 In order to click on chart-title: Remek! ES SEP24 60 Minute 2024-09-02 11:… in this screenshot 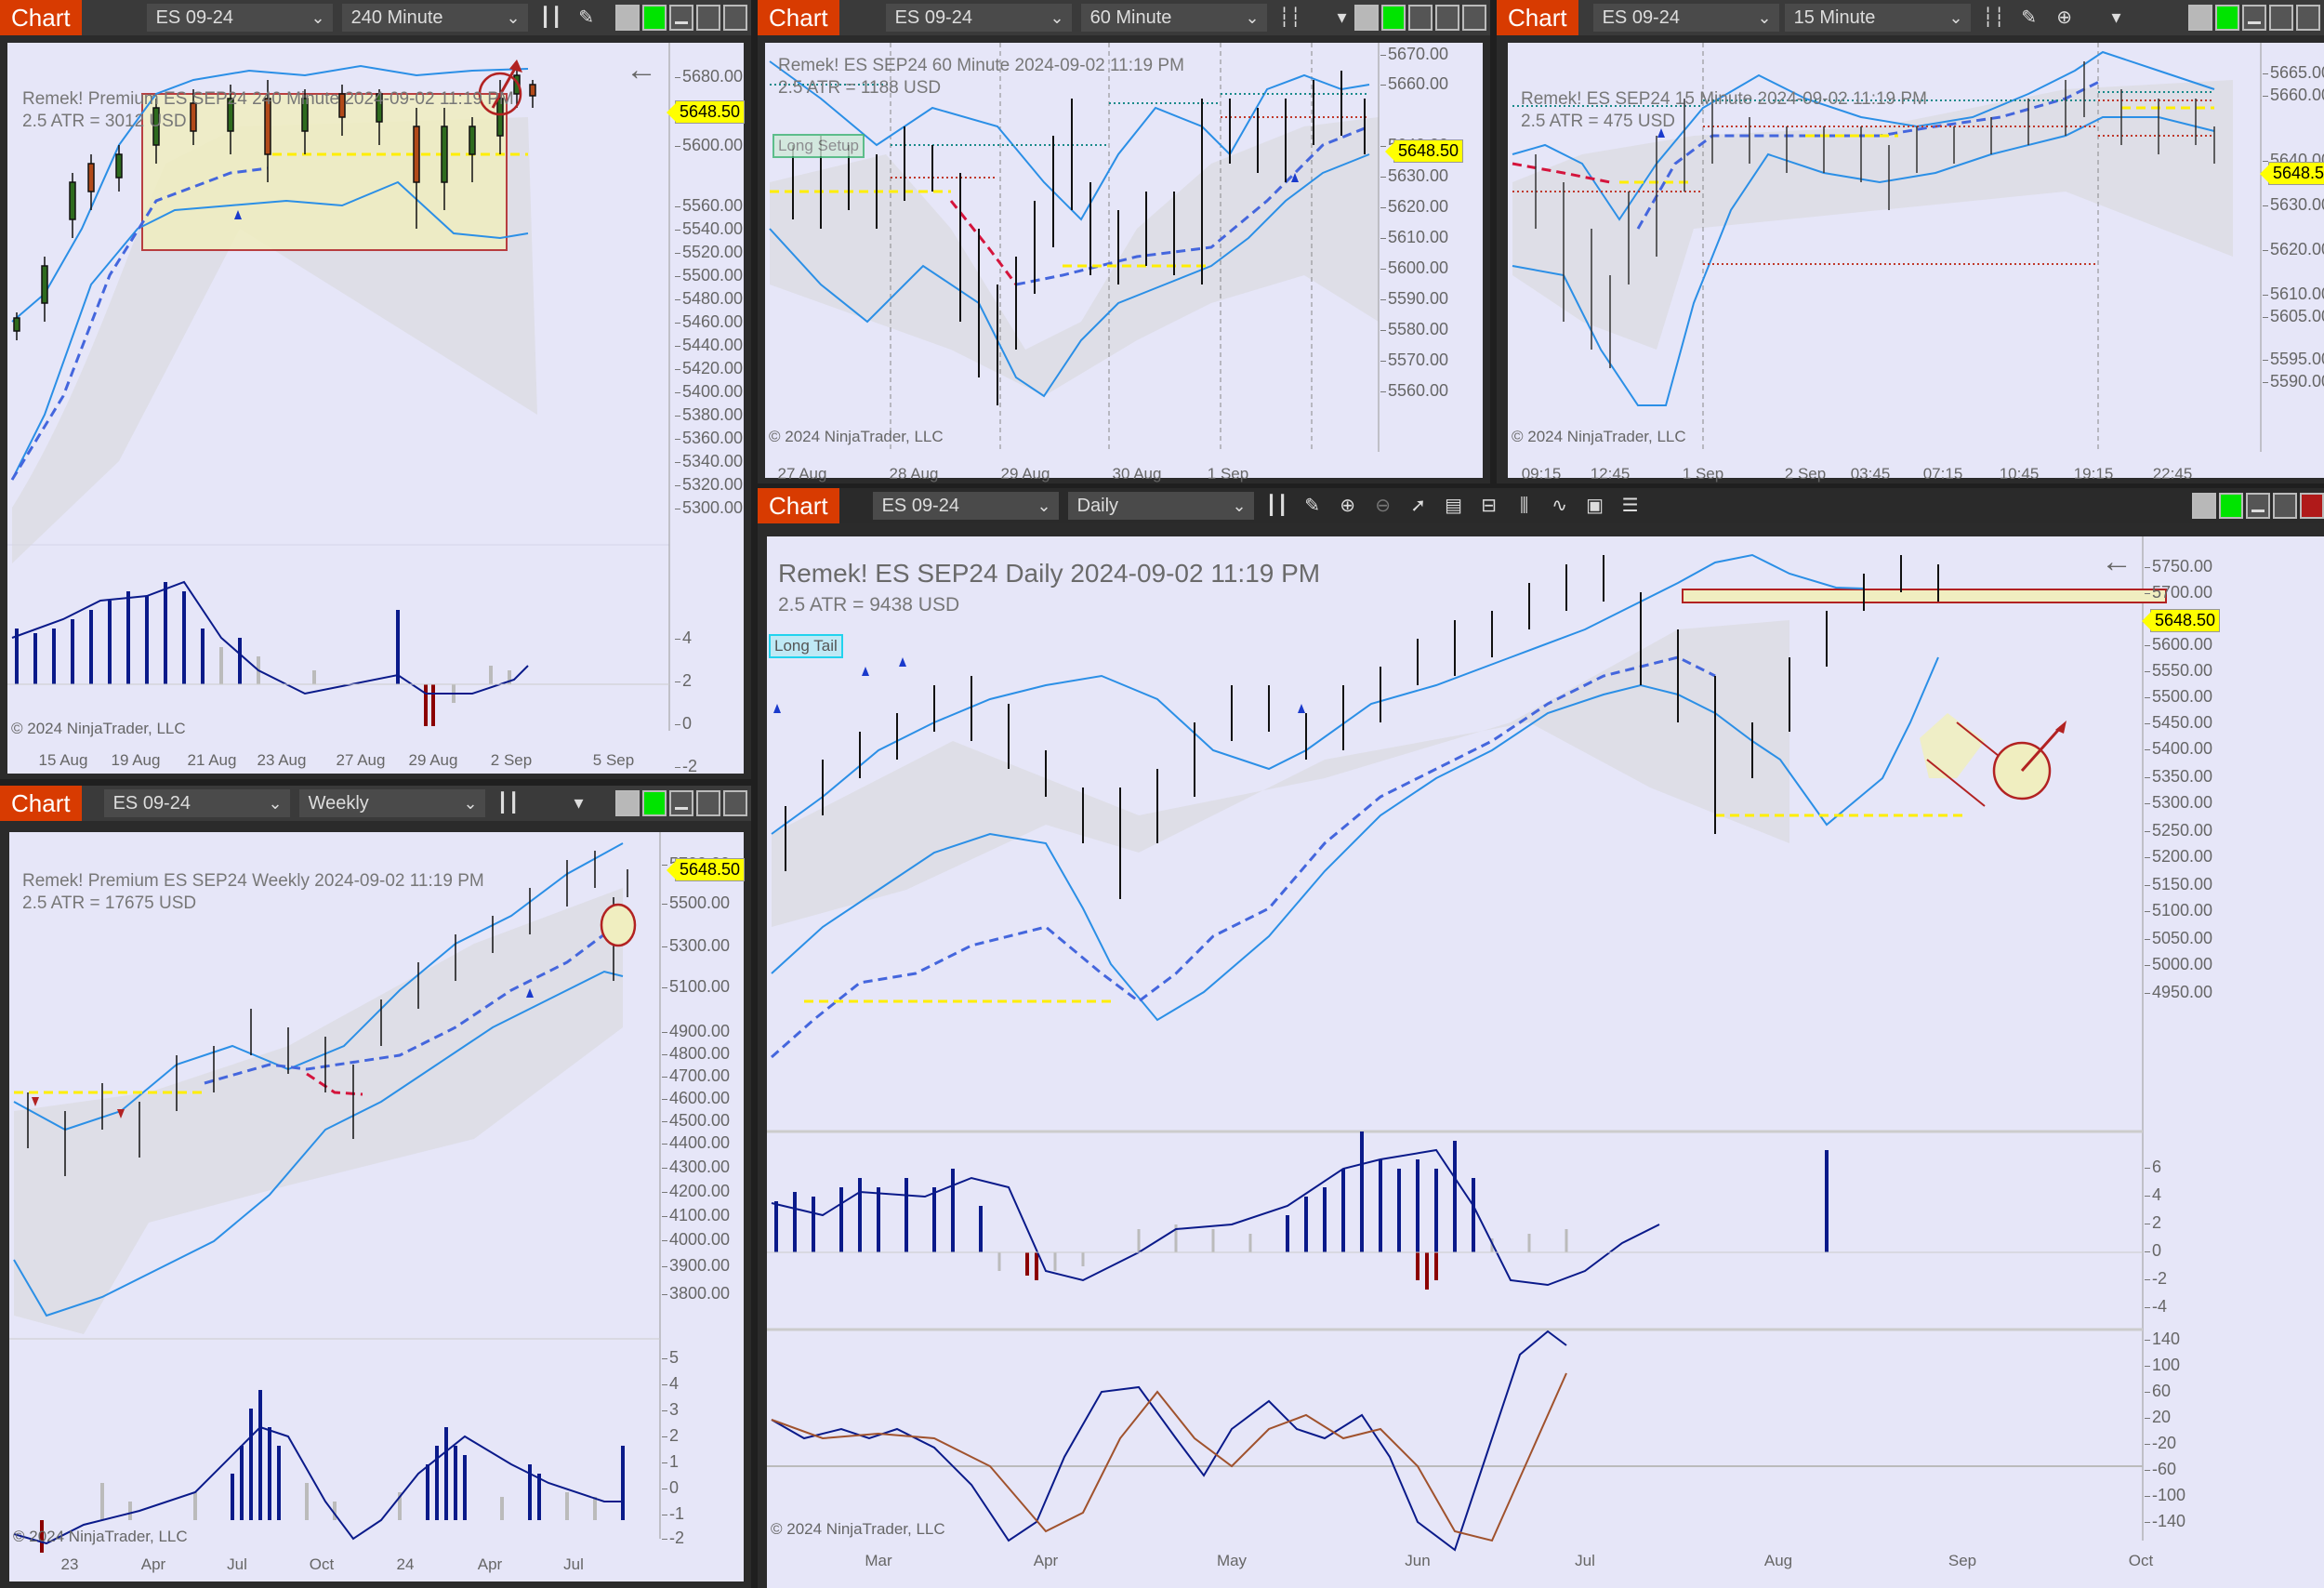, I will do `click(981, 65)`.